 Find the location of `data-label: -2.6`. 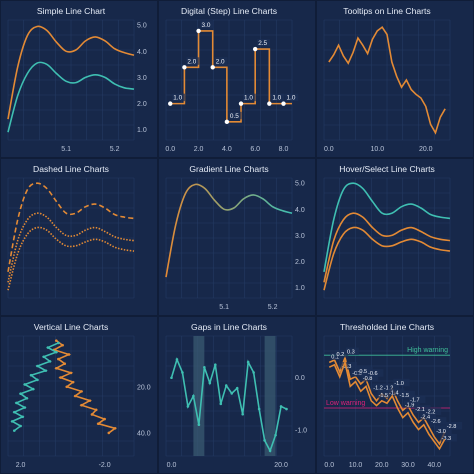

data-label: -2.6 is located at coordinates (436, 422).